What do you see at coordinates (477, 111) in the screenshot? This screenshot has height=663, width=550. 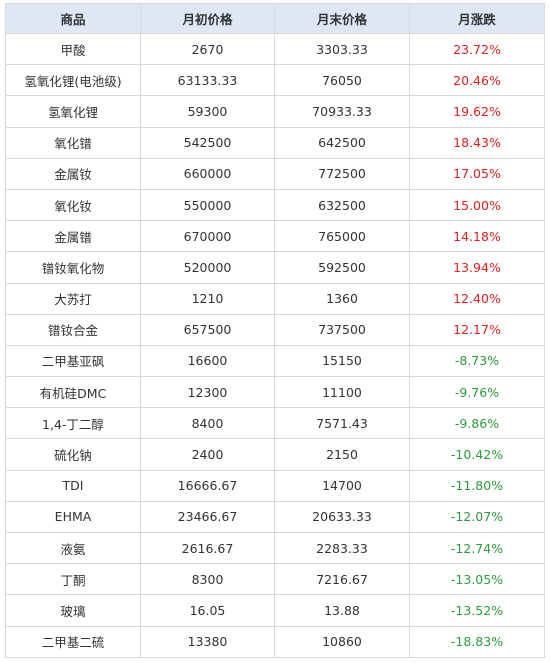 I see `change-cell: 19.62%` at bounding box center [477, 111].